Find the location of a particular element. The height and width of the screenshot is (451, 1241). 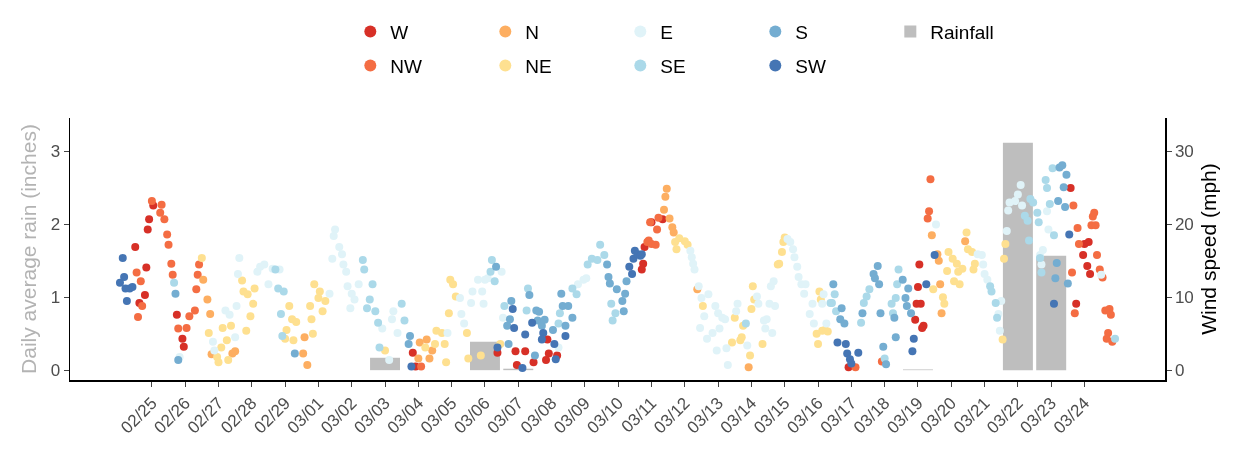

y-axis-title: Daily average rain (inches) is located at coordinates (29, 249).